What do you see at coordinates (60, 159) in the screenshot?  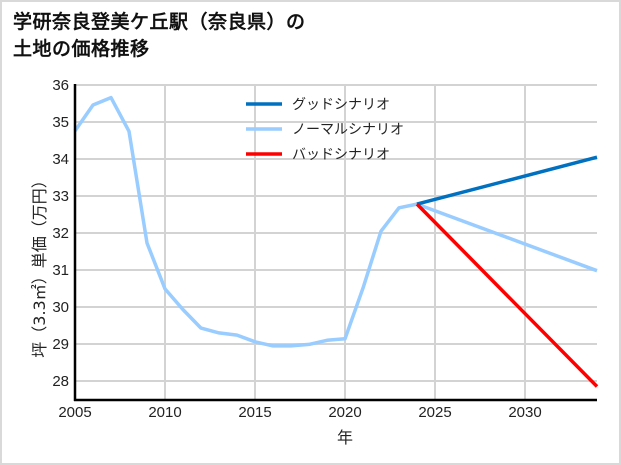 I see `y-tick-label: 34` at bounding box center [60, 159].